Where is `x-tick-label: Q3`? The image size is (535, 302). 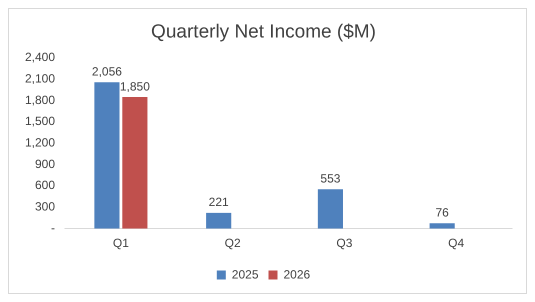
x-tick-label: Q3 is located at coordinates (344, 243).